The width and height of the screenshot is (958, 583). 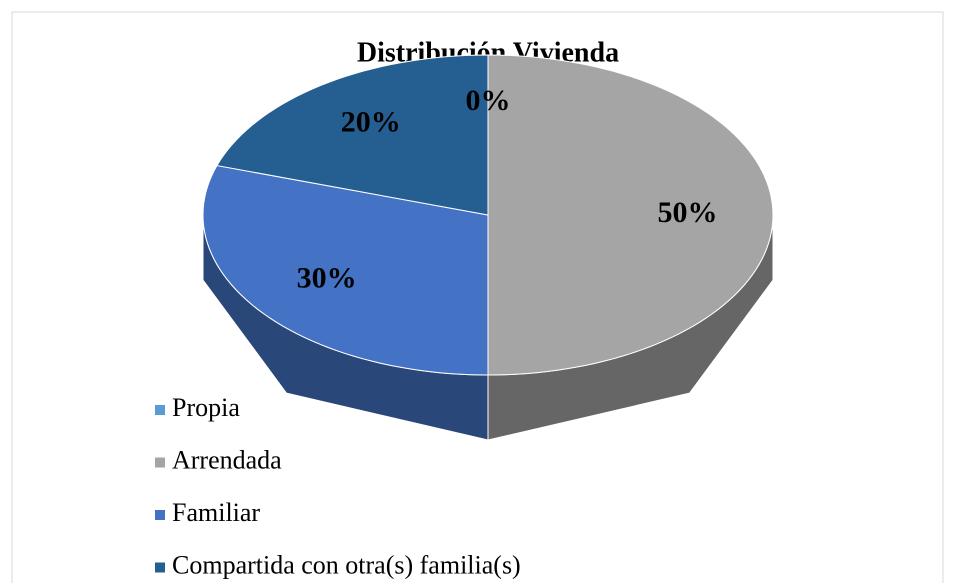 I want to click on legend-label: Familiar, so click(x=216, y=512).